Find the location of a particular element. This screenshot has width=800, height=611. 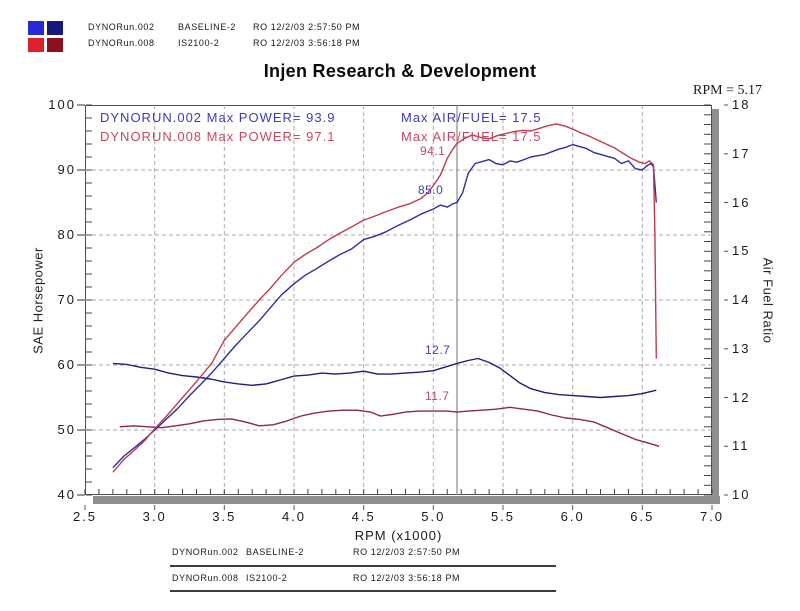

left-axis-tick-label: 90 is located at coordinates (66, 169).